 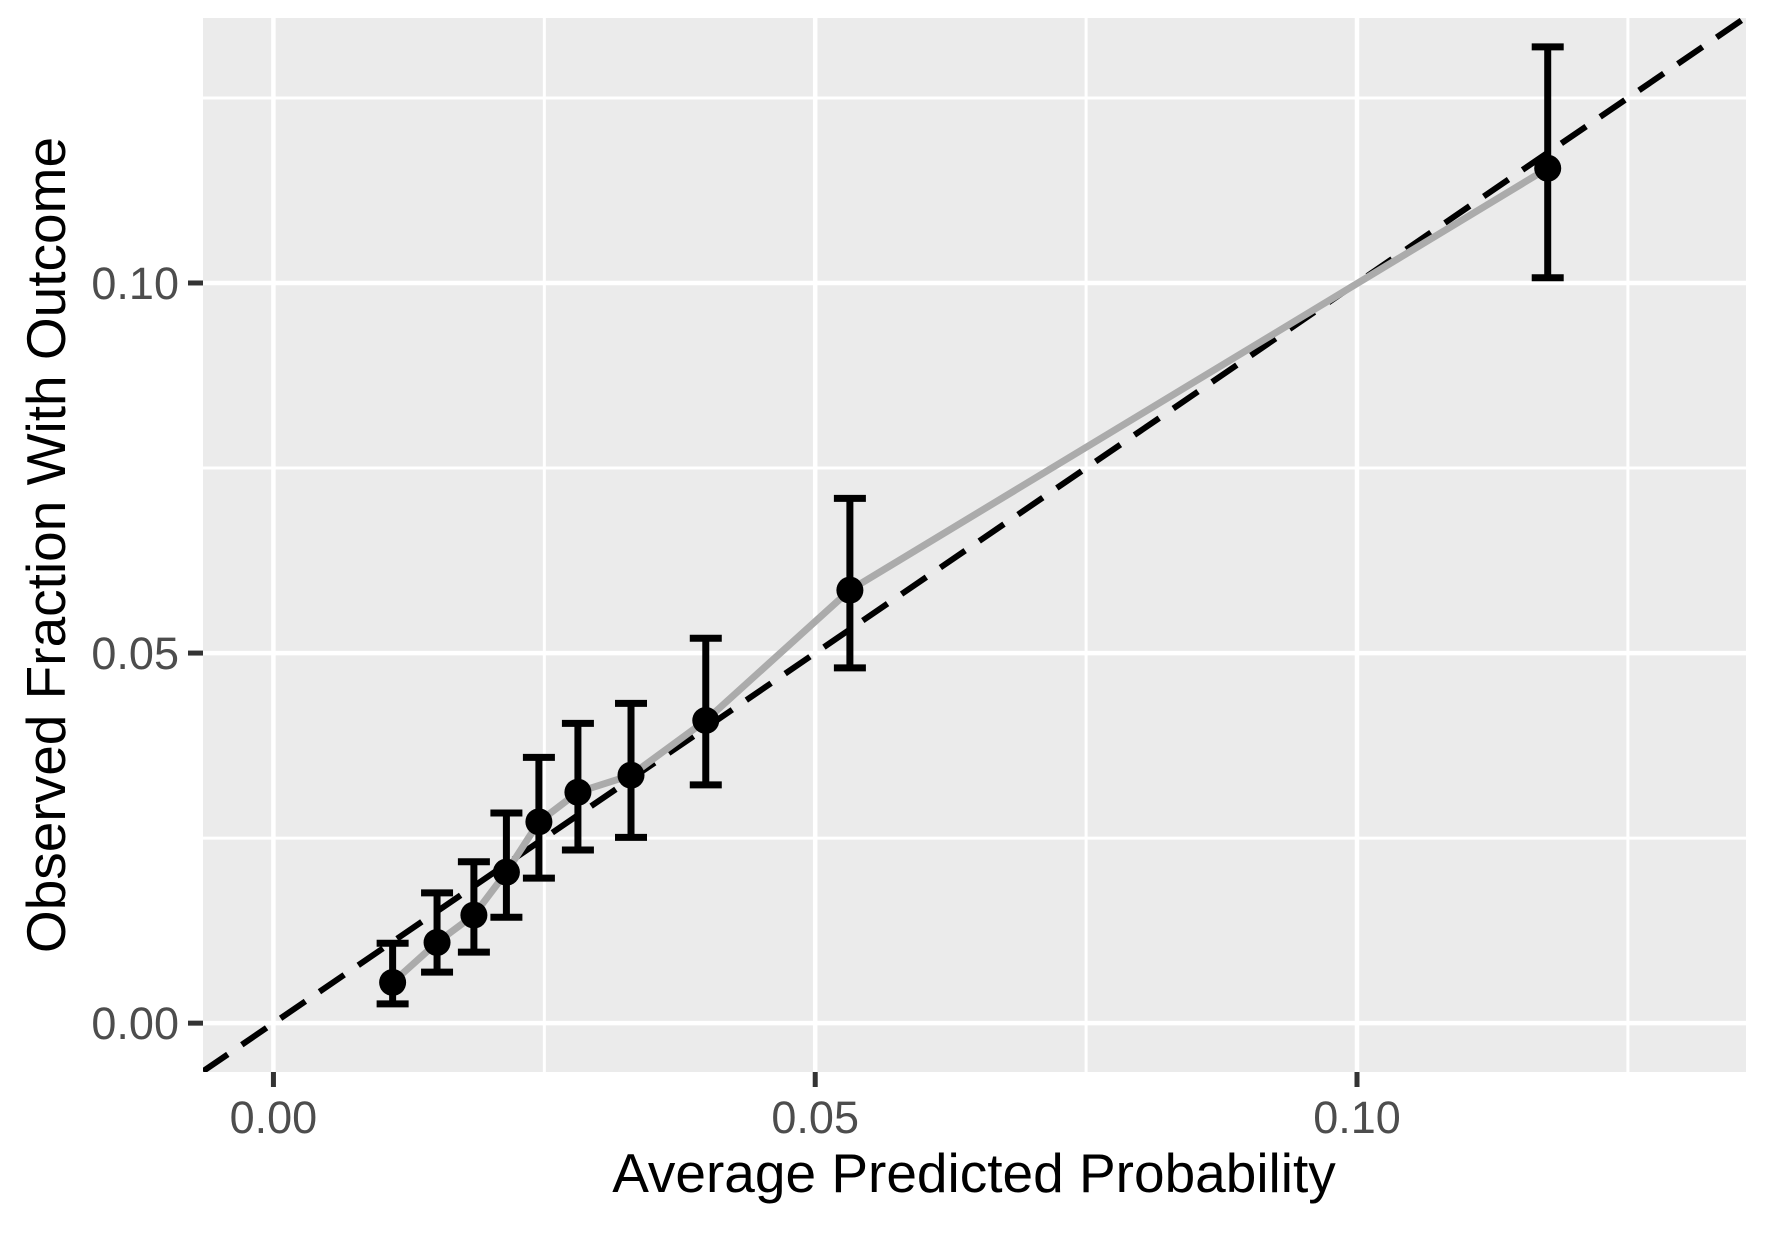 What do you see at coordinates (274, 1117) in the screenshot?
I see `x-axis-tick-label: 0.00` at bounding box center [274, 1117].